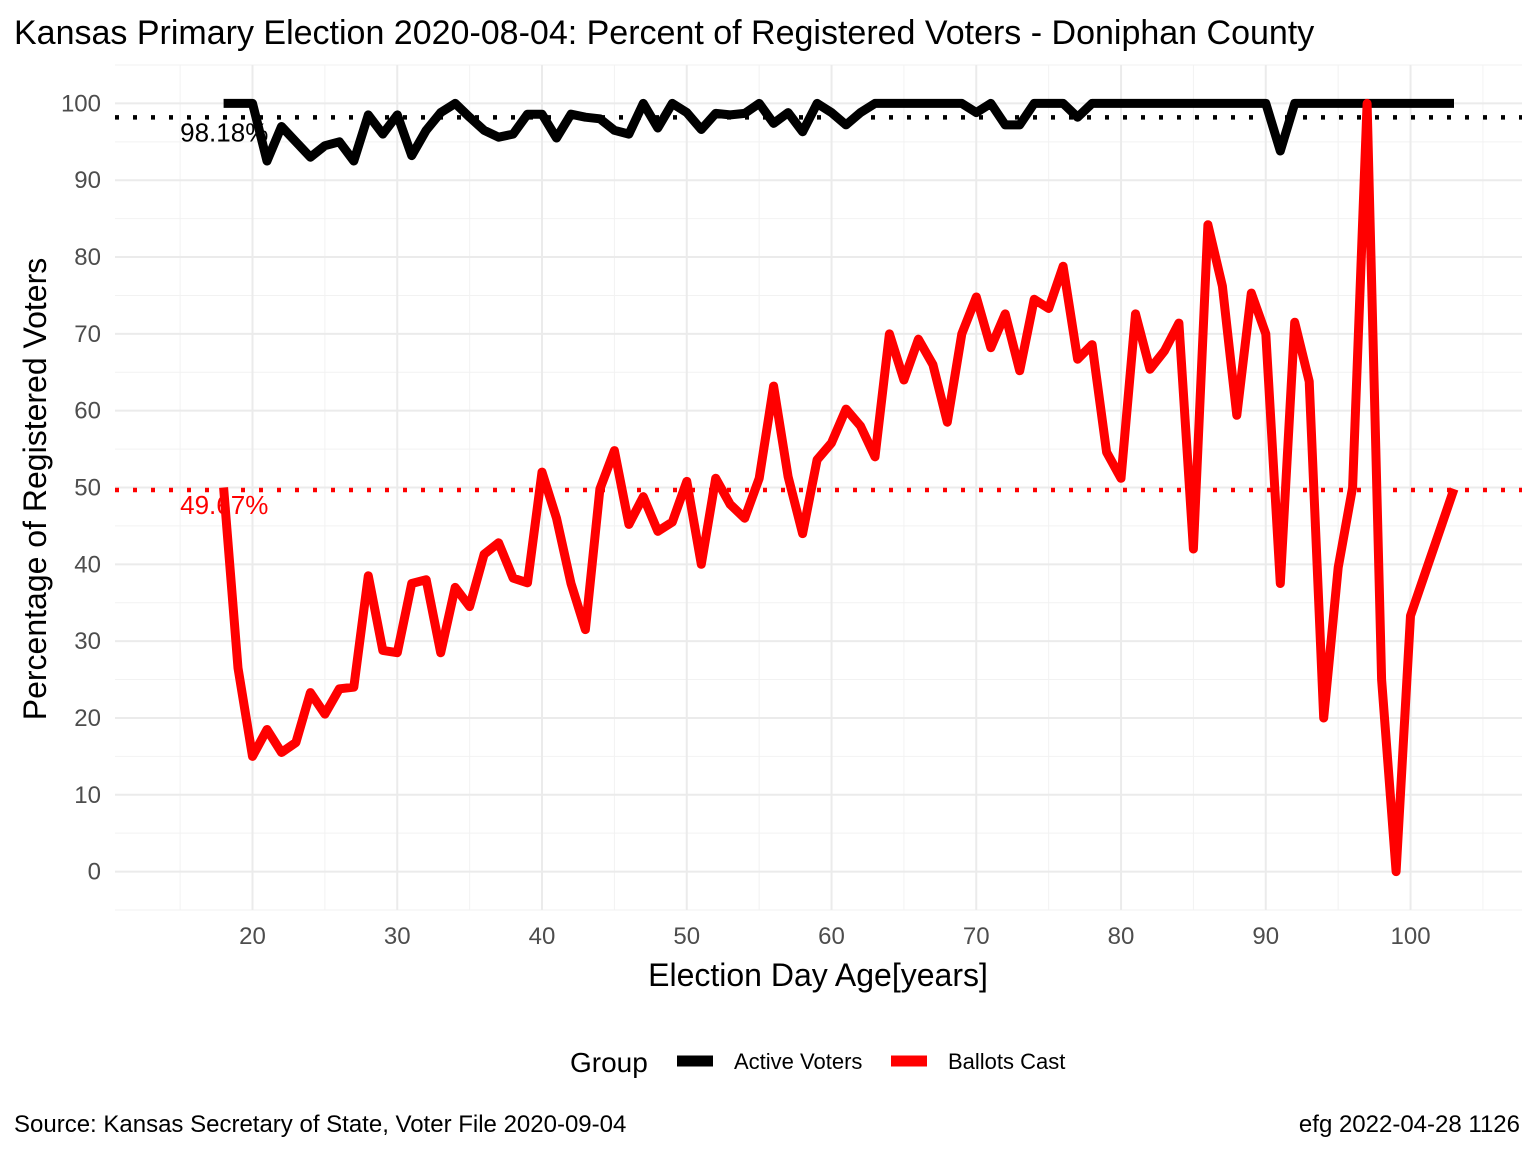 The height and width of the screenshot is (1152, 1536). I want to click on y-tick-label: 70, so click(87, 334).